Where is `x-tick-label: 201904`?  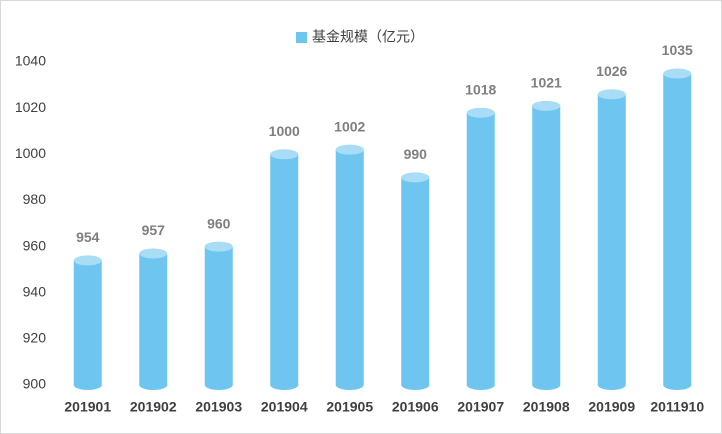
x-tick-label: 201904 is located at coordinates (284, 407).